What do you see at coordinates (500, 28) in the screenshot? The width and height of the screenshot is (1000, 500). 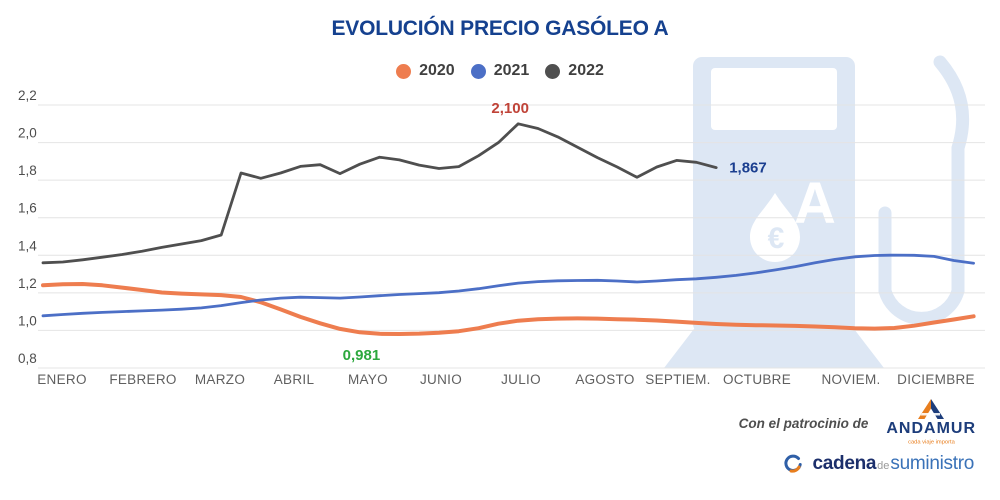 I see `chart-title: EVOLUCIÓN PRECIO GASÓLEO A` at bounding box center [500, 28].